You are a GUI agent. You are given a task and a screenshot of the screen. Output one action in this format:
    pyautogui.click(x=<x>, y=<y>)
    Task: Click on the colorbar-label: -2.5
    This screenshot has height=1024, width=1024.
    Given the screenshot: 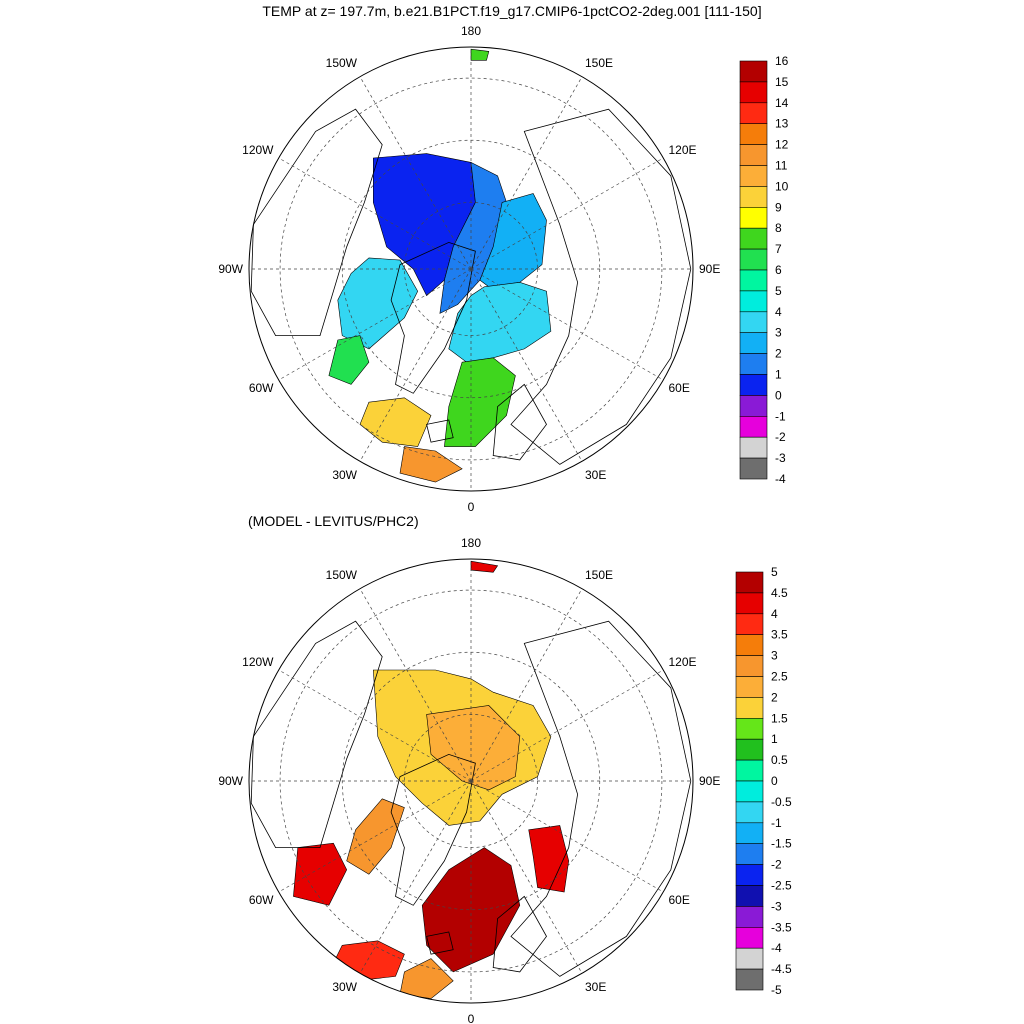 What is the action you would take?
    pyautogui.click(x=781, y=886)
    